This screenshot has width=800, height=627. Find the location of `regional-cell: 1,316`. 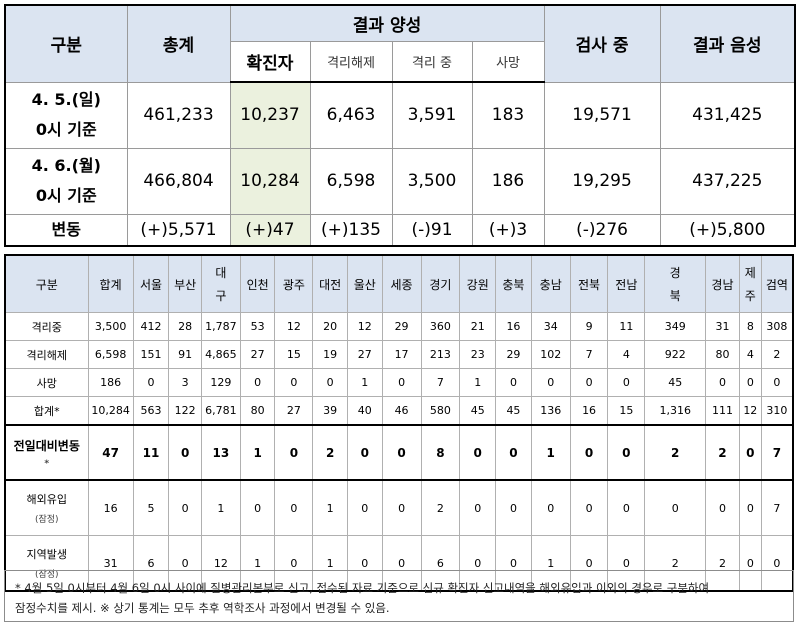

regional-cell: 1,316 is located at coordinates (675, 411).